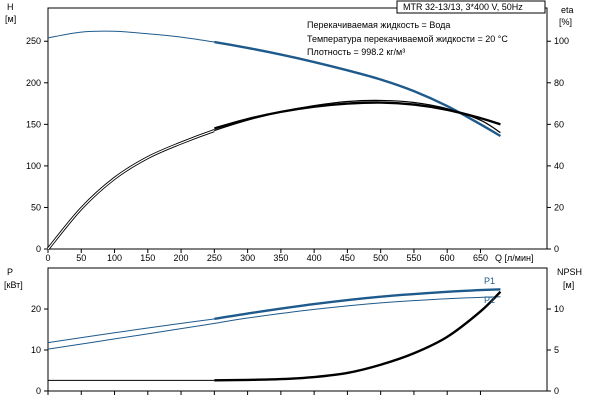 The image size is (600, 400). I want to click on note-liquid: Перекачиваемая жидкость = Вода, so click(378, 25).